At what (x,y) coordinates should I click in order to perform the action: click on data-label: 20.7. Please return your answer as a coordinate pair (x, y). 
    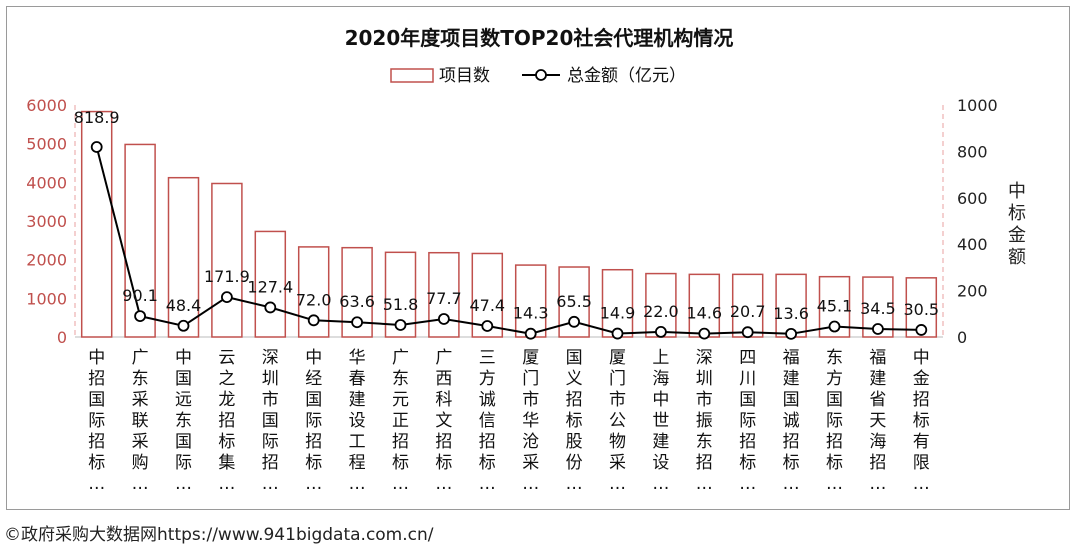
    Looking at the image, I should click on (748, 311).